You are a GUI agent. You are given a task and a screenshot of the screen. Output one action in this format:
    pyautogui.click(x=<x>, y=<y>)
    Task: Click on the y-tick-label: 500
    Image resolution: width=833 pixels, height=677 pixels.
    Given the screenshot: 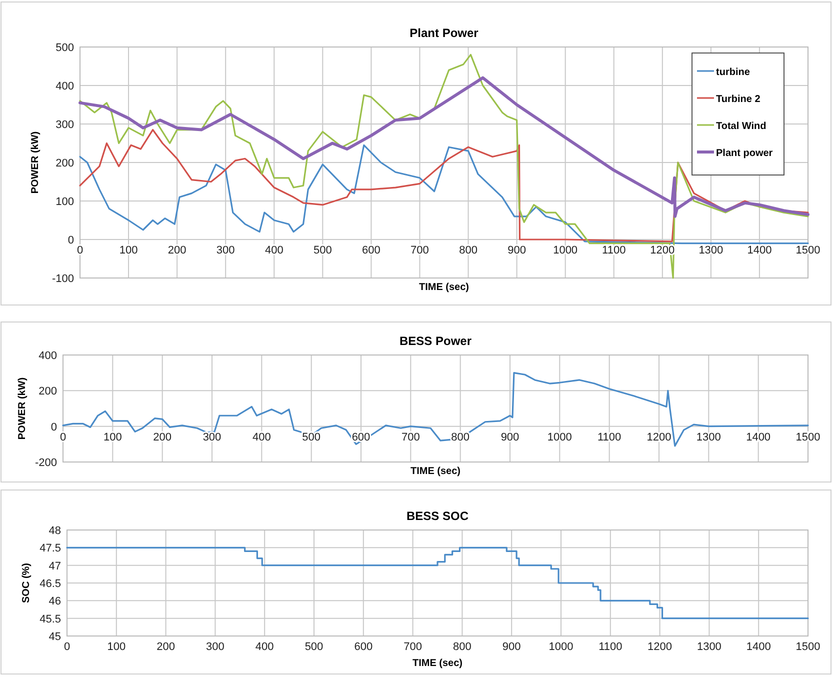 What is the action you would take?
    pyautogui.click(x=65, y=48)
    